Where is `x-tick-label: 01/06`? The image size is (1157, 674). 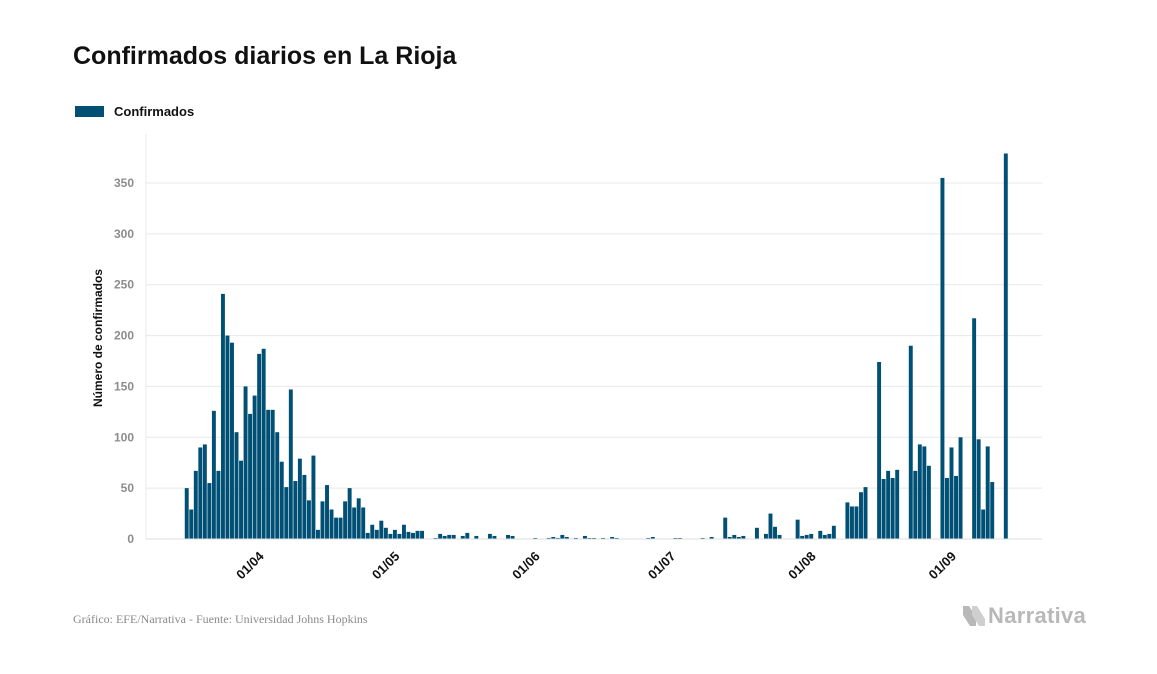 x-tick-label: 01/06 is located at coordinates (526, 566).